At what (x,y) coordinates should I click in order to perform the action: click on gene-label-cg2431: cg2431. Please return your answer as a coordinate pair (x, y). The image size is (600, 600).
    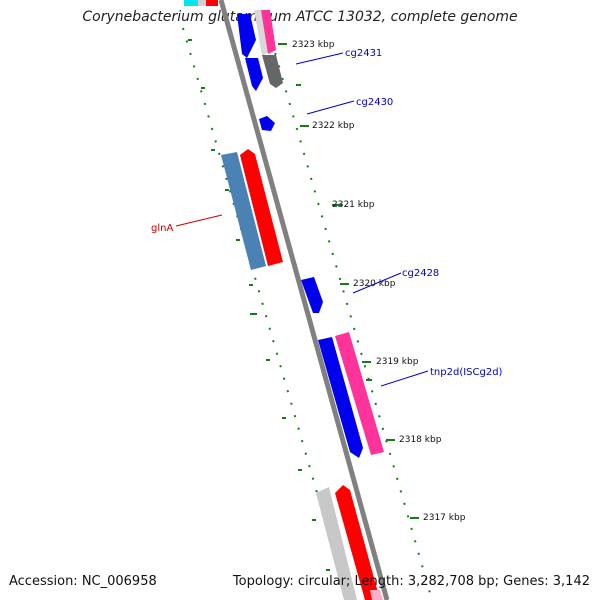
    Looking at the image, I should click on (363, 53).